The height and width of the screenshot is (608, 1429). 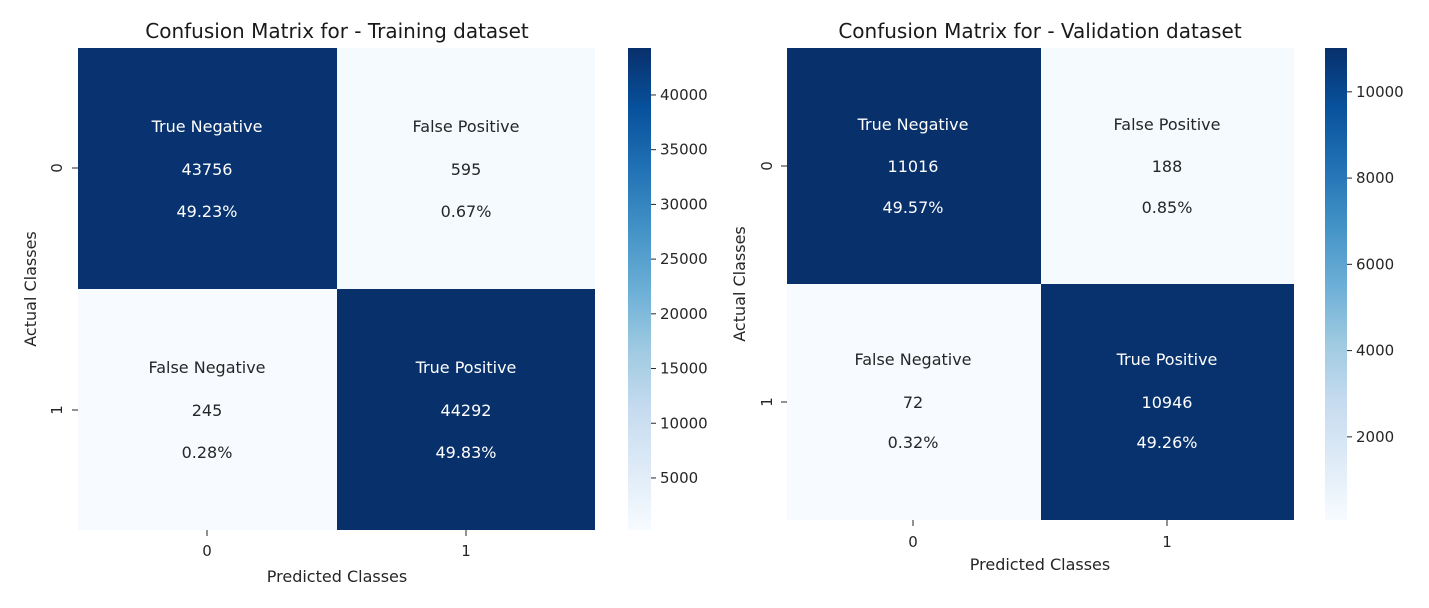 What do you see at coordinates (684, 369) in the screenshot?
I see `colorbar-tick-label: 15000` at bounding box center [684, 369].